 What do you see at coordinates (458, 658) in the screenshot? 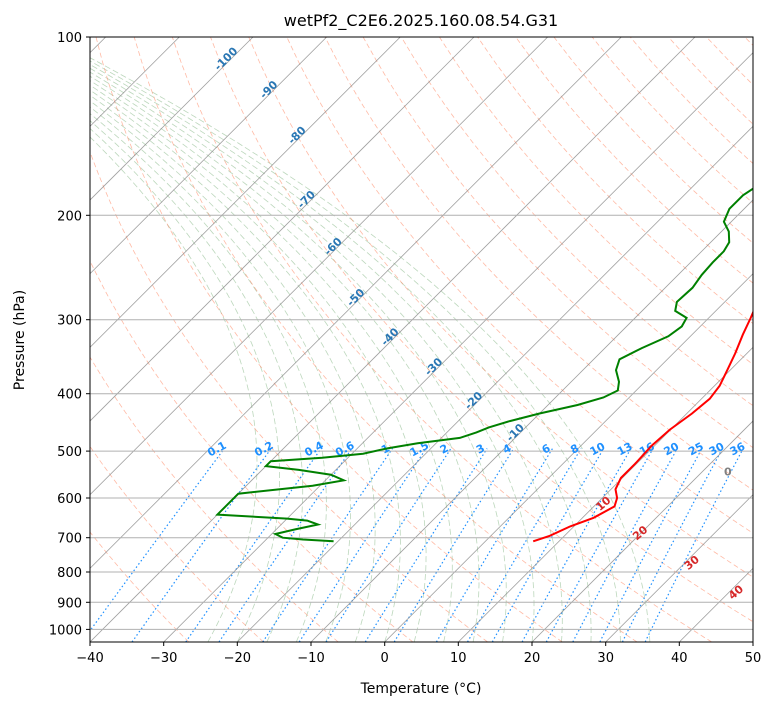
I see `x-tick-label: 10` at bounding box center [458, 658].